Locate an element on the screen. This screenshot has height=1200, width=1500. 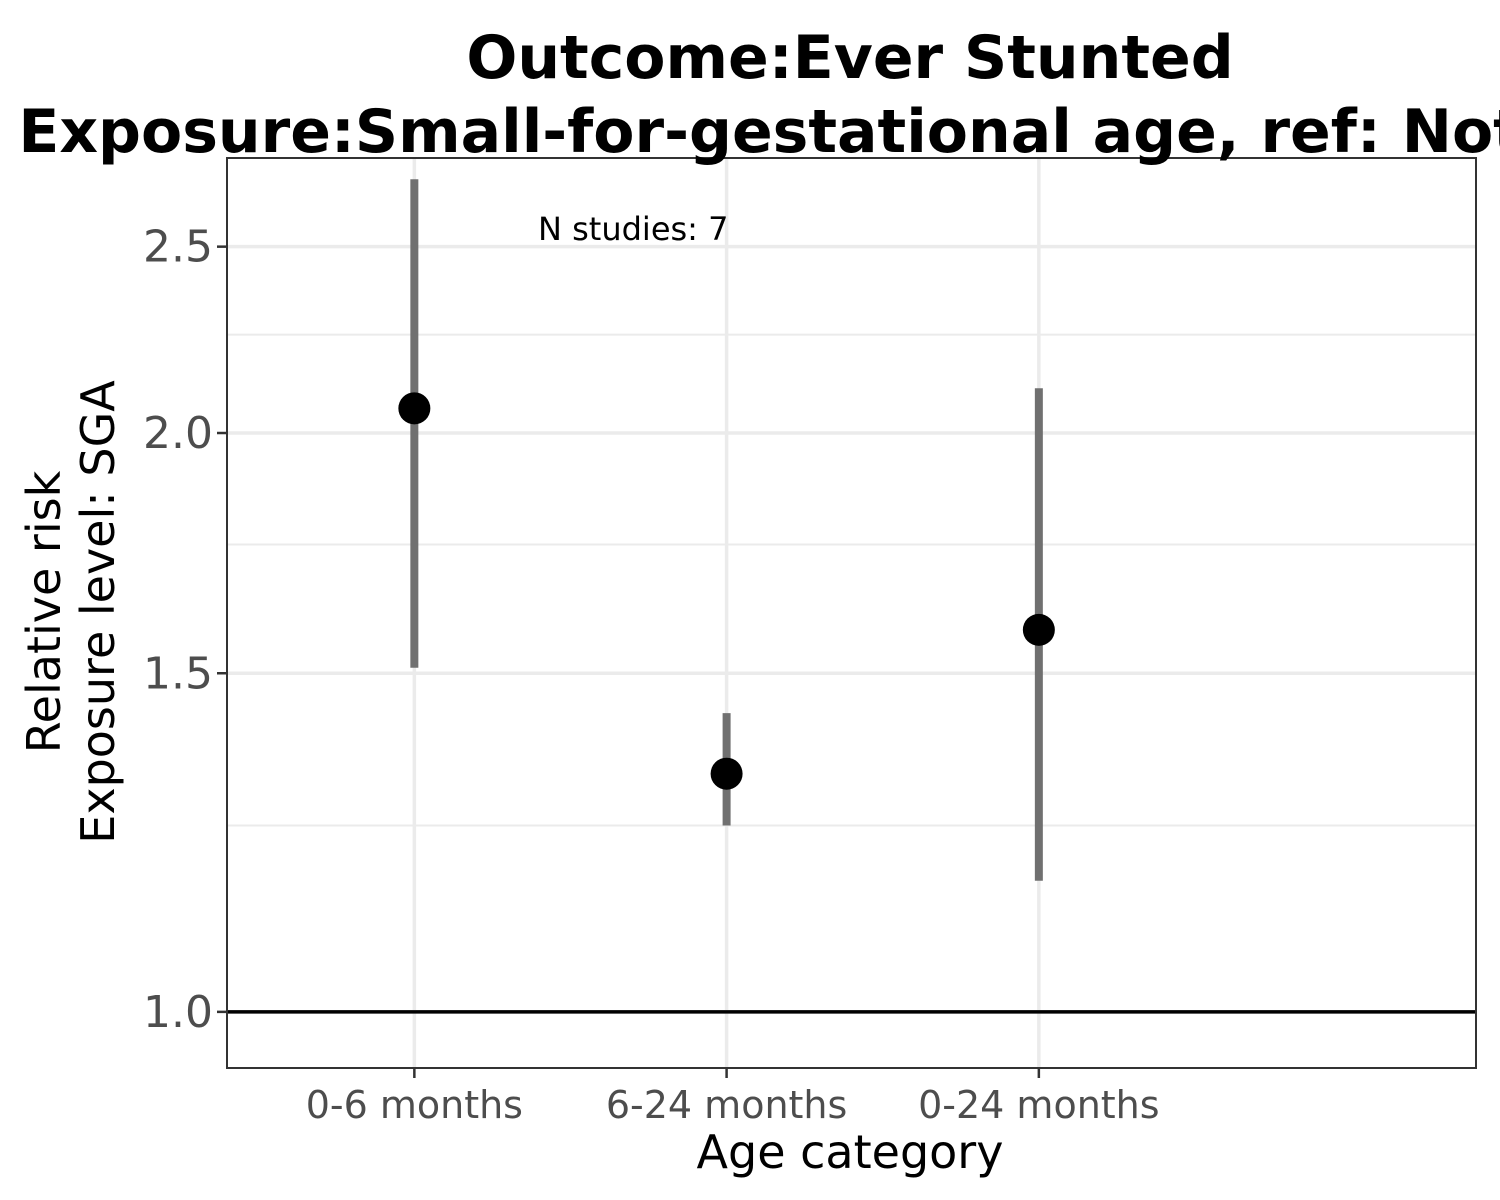
y-tick-label: 1.0 is located at coordinates (178, 1012).